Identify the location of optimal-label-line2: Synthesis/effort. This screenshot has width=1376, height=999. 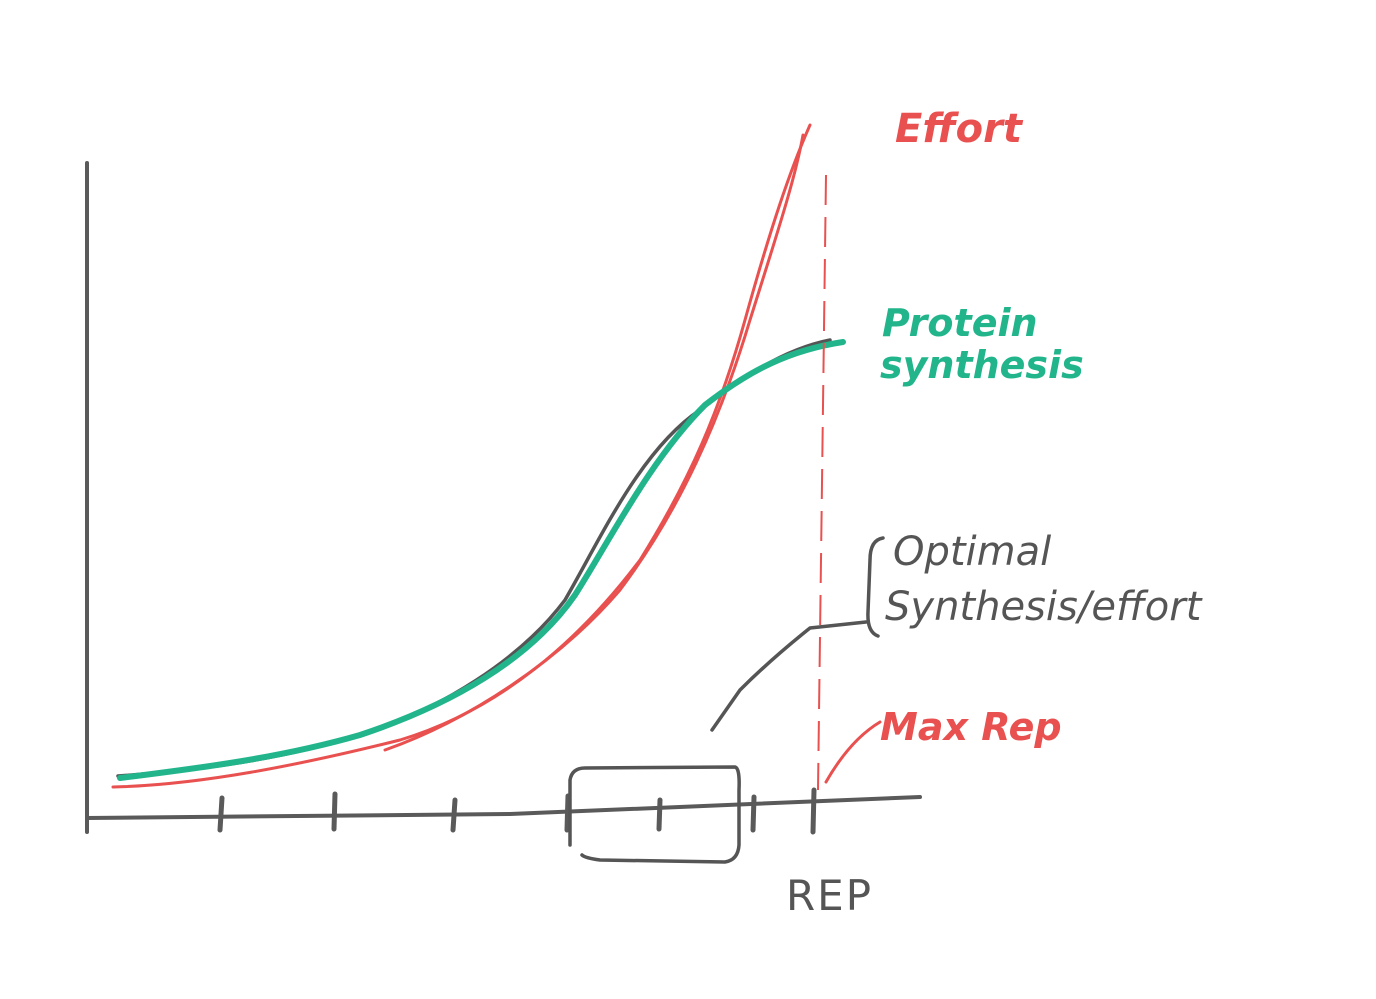
(1044, 607).